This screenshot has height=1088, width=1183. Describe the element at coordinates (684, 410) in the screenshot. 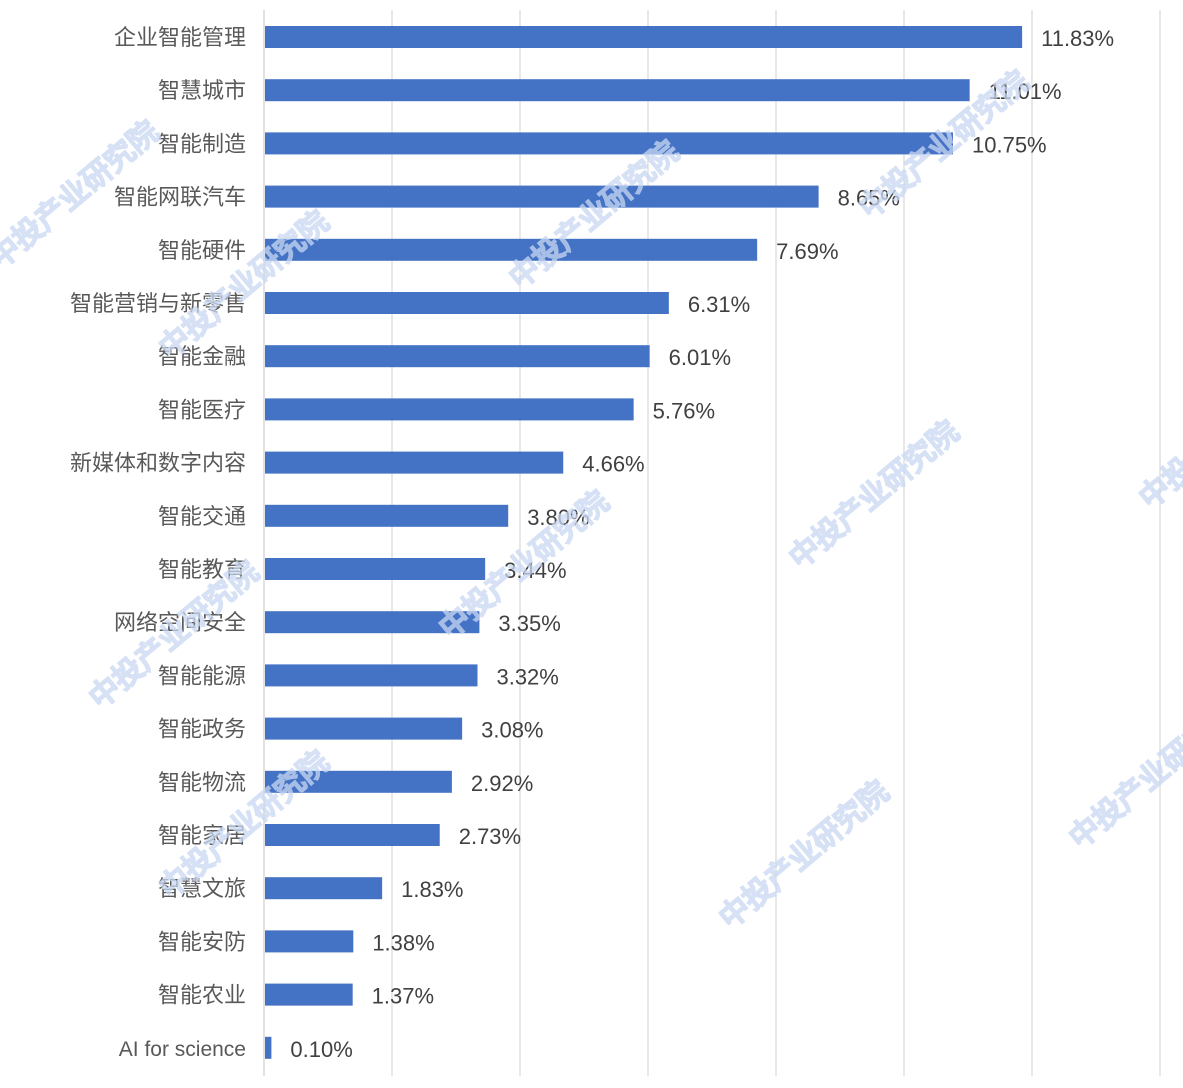

I see `data-label: 5.76%` at that location.